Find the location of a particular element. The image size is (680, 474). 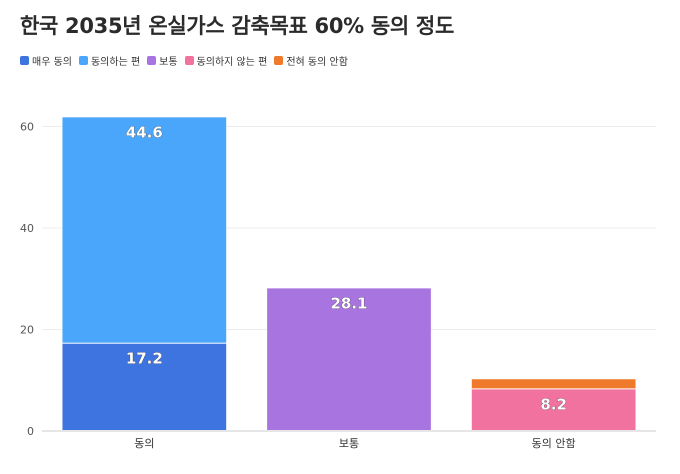

data-label: 44.6 is located at coordinates (144, 132).